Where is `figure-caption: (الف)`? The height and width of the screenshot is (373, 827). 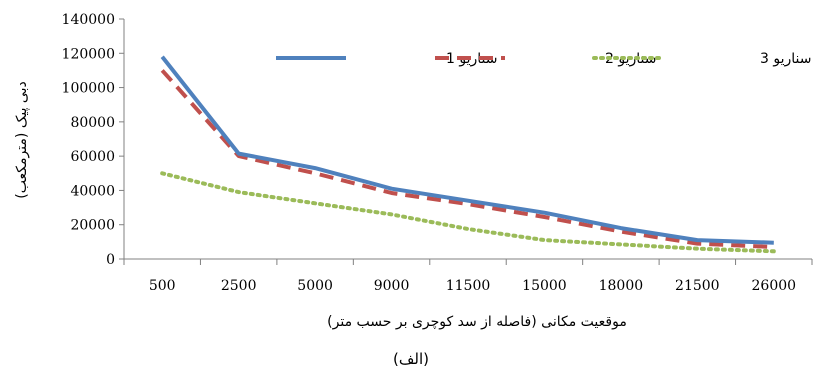 figure-caption: (الف) is located at coordinates (411, 359).